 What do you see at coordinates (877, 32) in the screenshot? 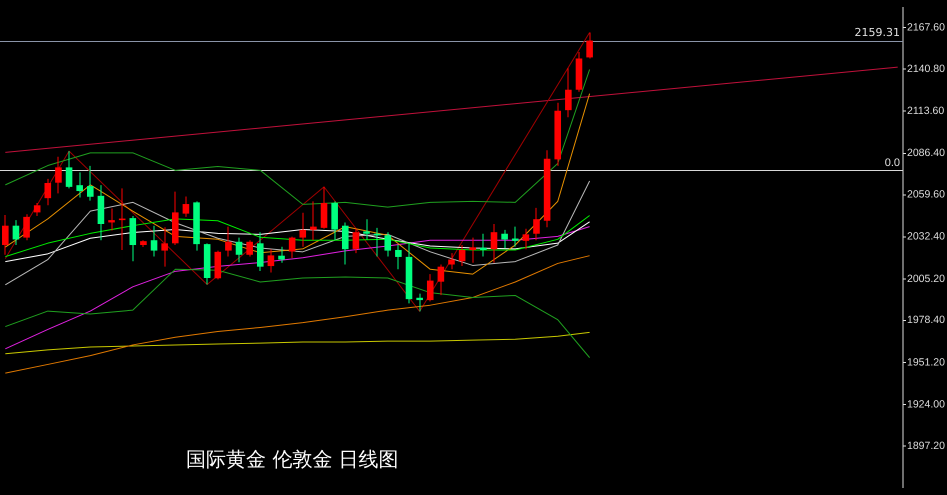
I see `ref-line-label: 2159.31` at bounding box center [877, 32].